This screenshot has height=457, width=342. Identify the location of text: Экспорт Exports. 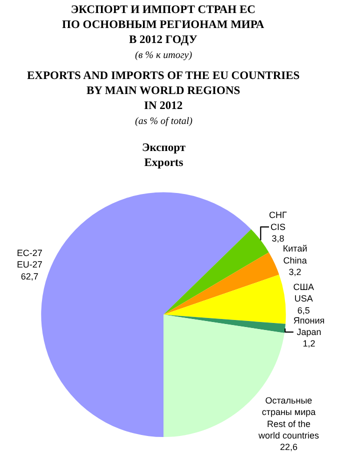
(164, 155).